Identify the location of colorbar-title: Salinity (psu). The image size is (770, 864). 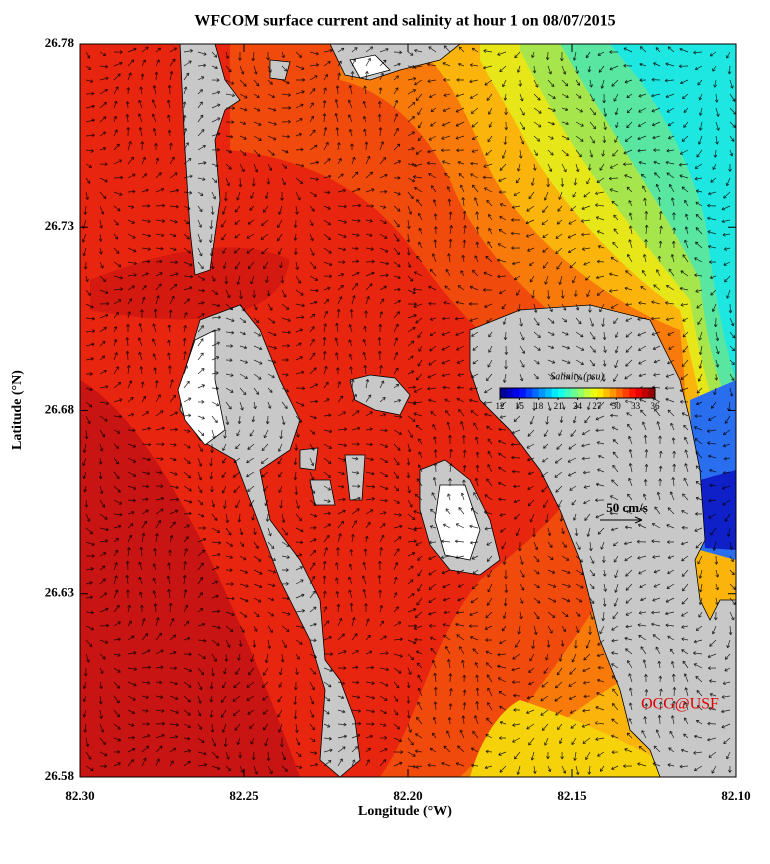
(577, 376).